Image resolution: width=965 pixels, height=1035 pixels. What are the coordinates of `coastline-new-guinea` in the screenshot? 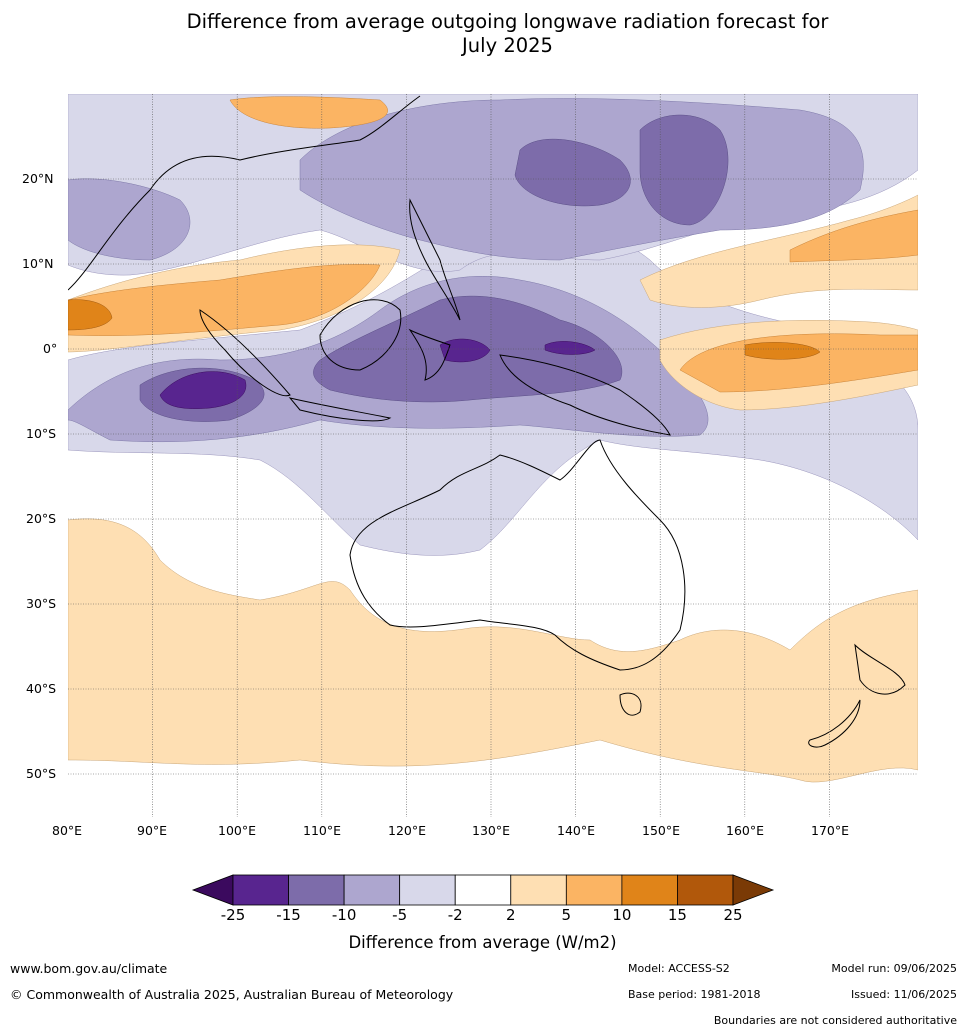 It's located at (585, 395).